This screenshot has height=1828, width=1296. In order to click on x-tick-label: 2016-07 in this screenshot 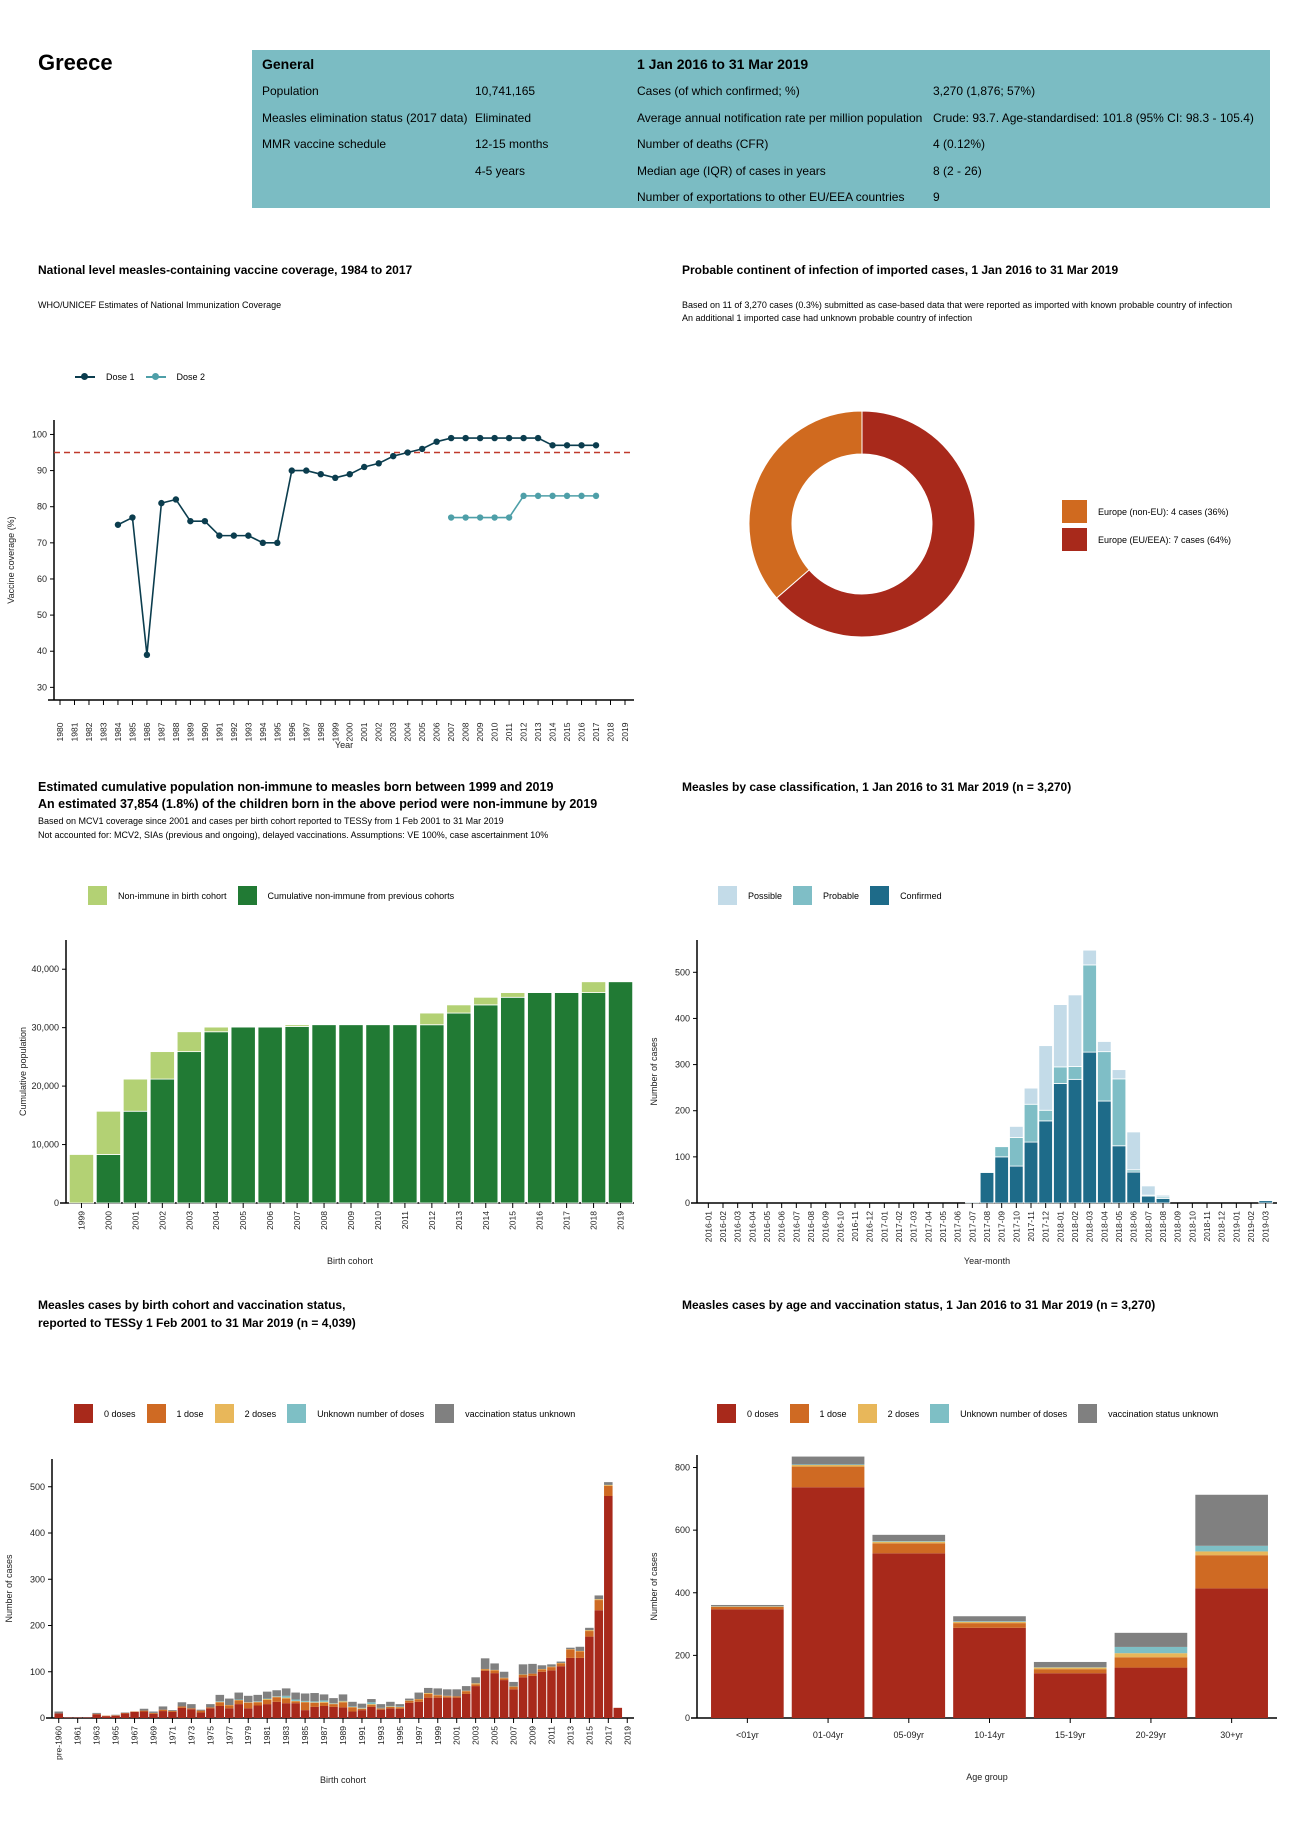, I will do `click(796, 1226)`.